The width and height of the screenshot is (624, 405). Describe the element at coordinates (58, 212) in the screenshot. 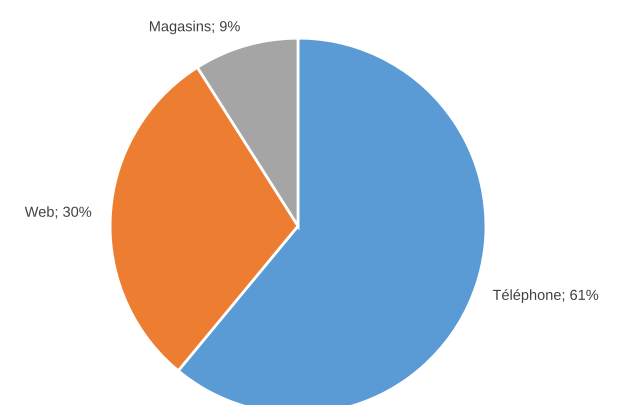

I see `slice-label: Web; 30%` at that location.